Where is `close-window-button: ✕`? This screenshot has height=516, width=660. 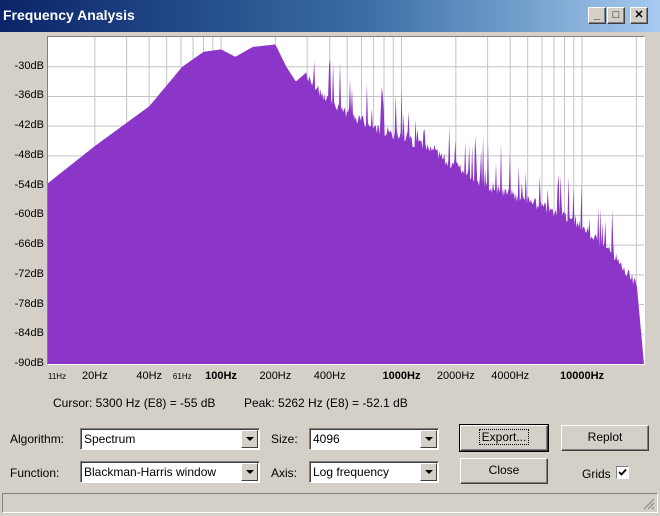
close-window-button: ✕ is located at coordinates (639, 15).